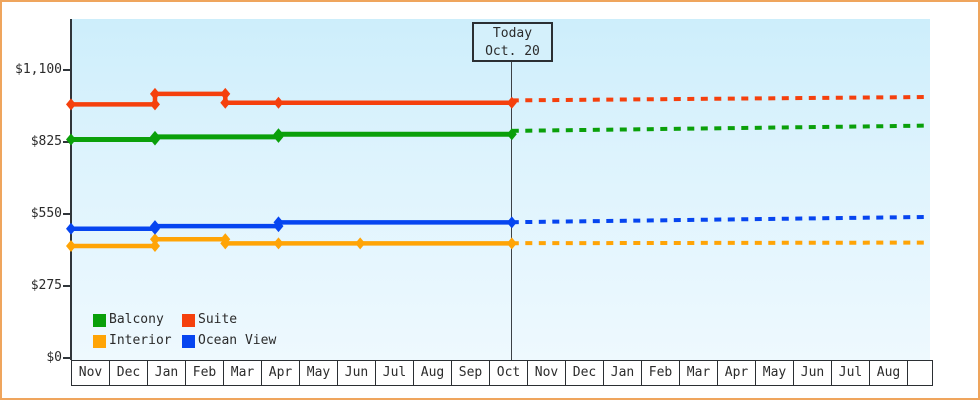  What do you see at coordinates (205, 373) in the screenshot?
I see `x-axis-month-cell-feb-3: Feb` at bounding box center [205, 373].